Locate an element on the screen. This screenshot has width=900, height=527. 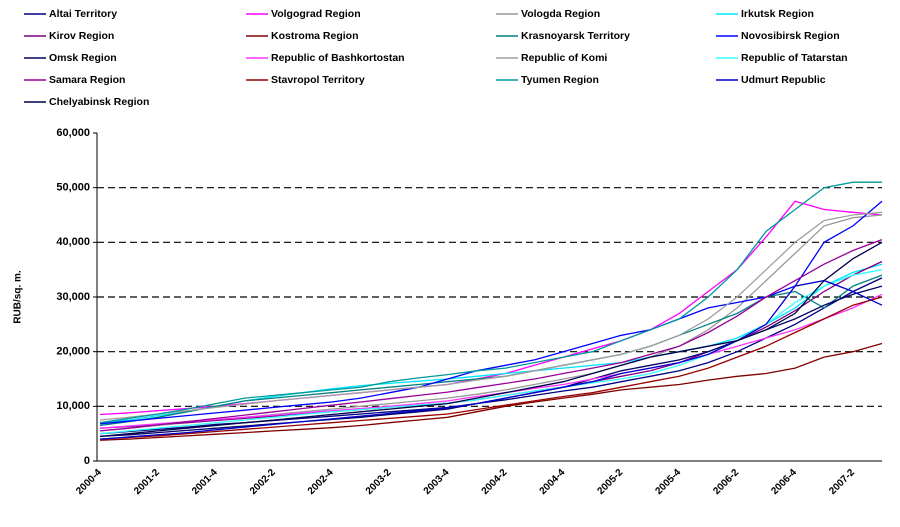
x-tick-label: 2003-2 is located at coordinates (379, 482).